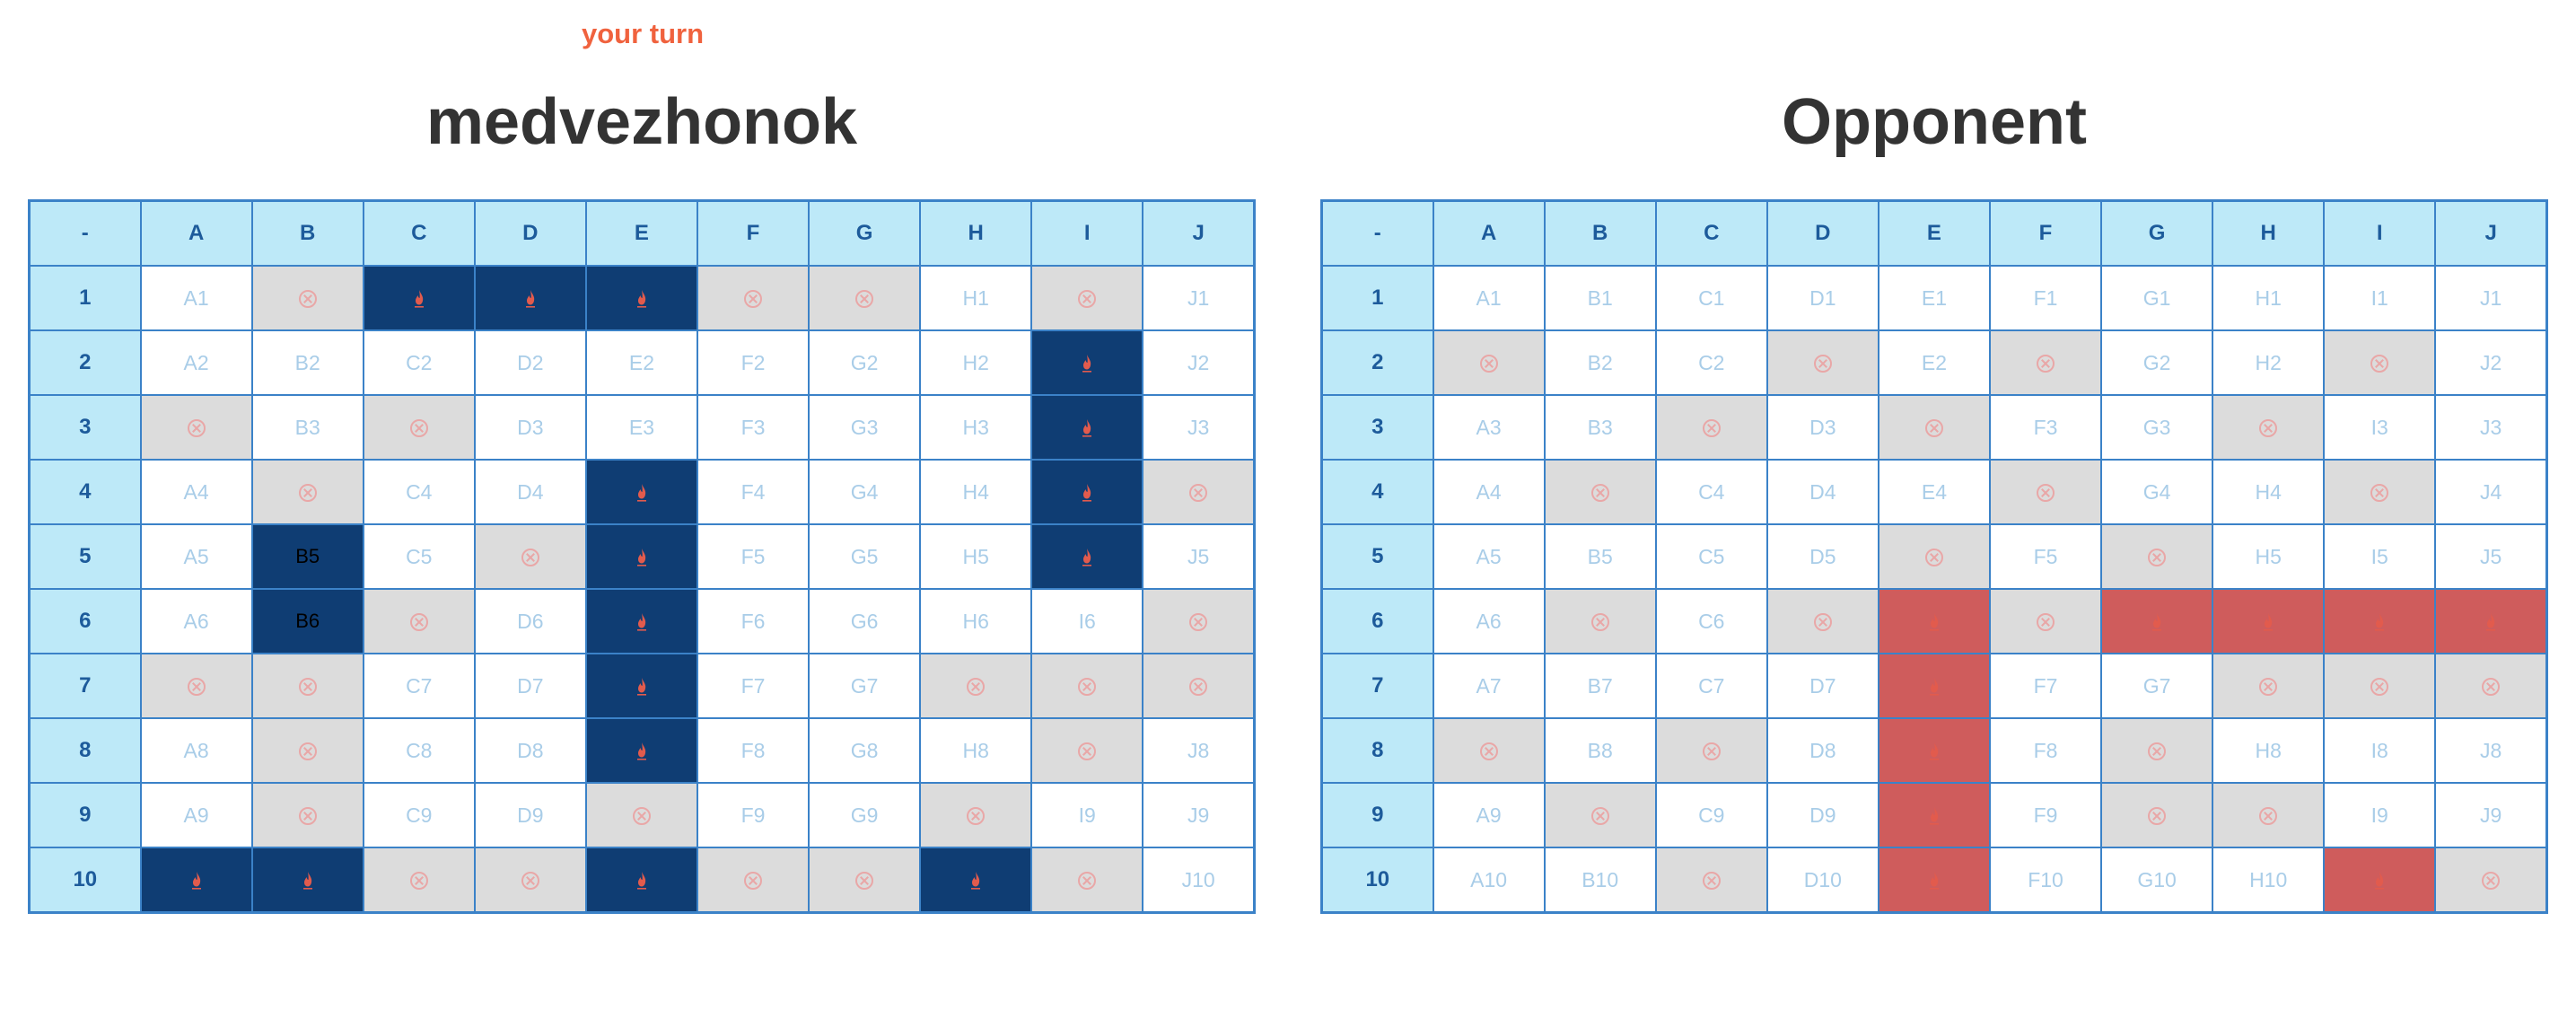  What do you see at coordinates (2491, 428) in the screenshot?
I see `empty-cell-j3: J3` at bounding box center [2491, 428].